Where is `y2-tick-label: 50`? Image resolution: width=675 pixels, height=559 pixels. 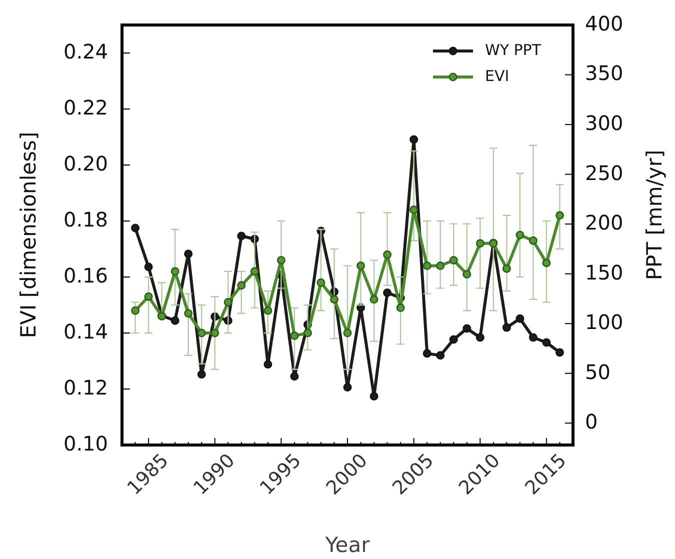
y2-tick-label: 50 is located at coordinates (597, 372).